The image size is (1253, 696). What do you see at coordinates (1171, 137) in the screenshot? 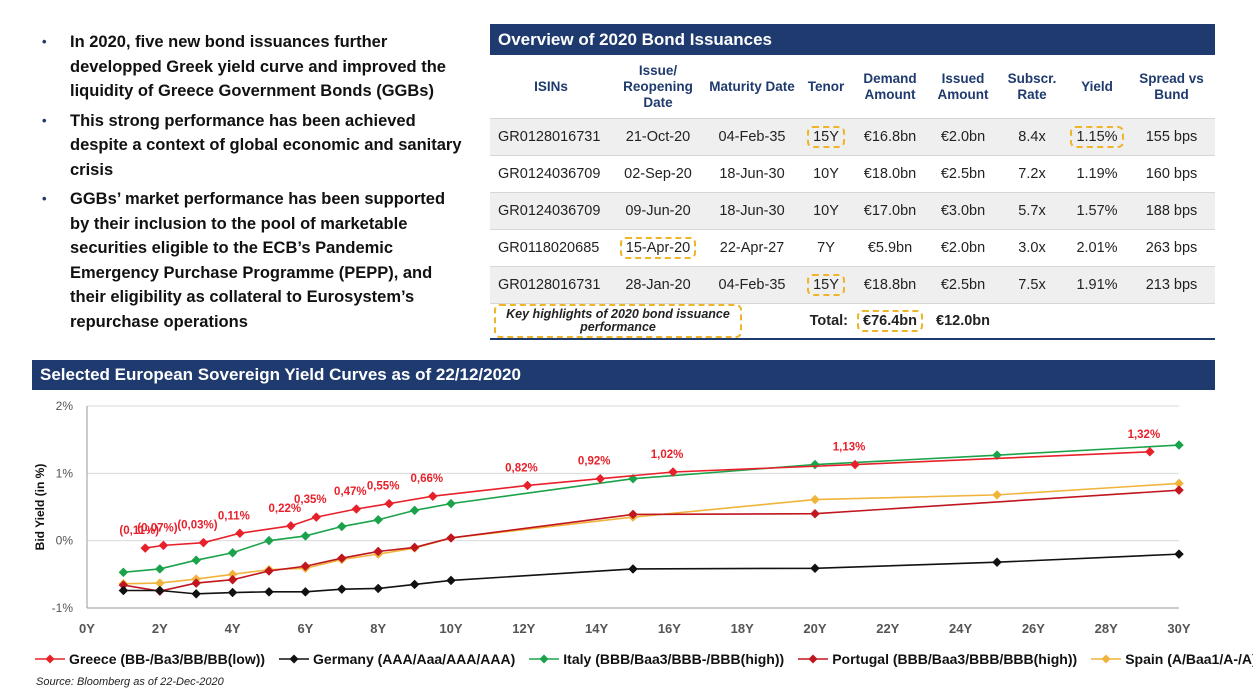
I see `cell-spread: 155 bps` at bounding box center [1171, 137].